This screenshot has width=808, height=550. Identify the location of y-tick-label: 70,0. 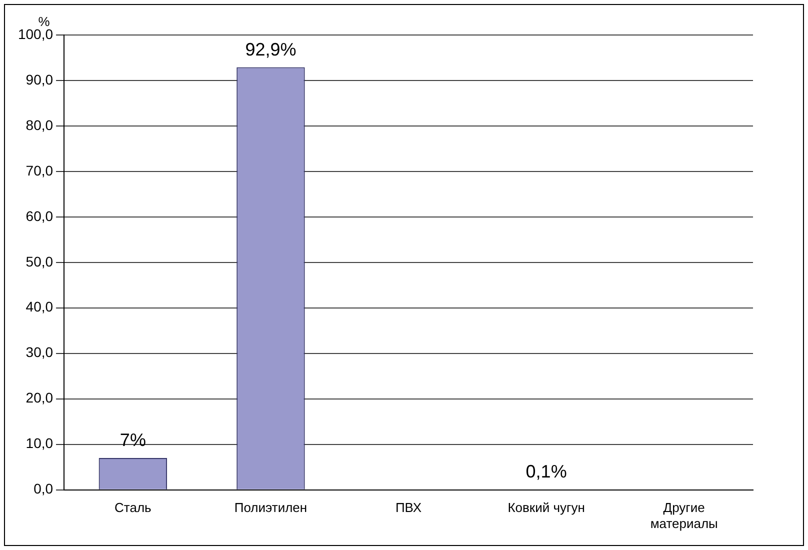
(40, 170).